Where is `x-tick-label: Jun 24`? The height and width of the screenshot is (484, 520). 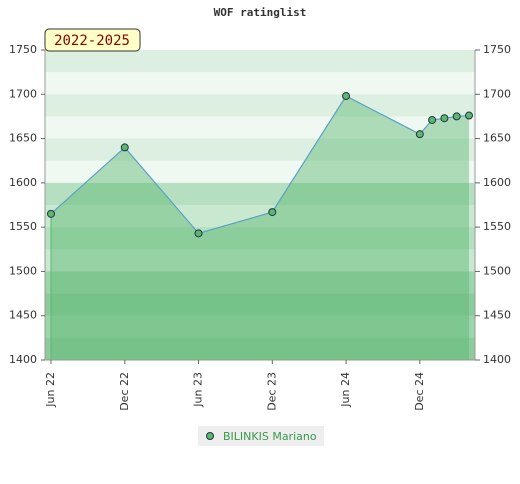
x-tick-label: Jun 24 is located at coordinates (345, 390).